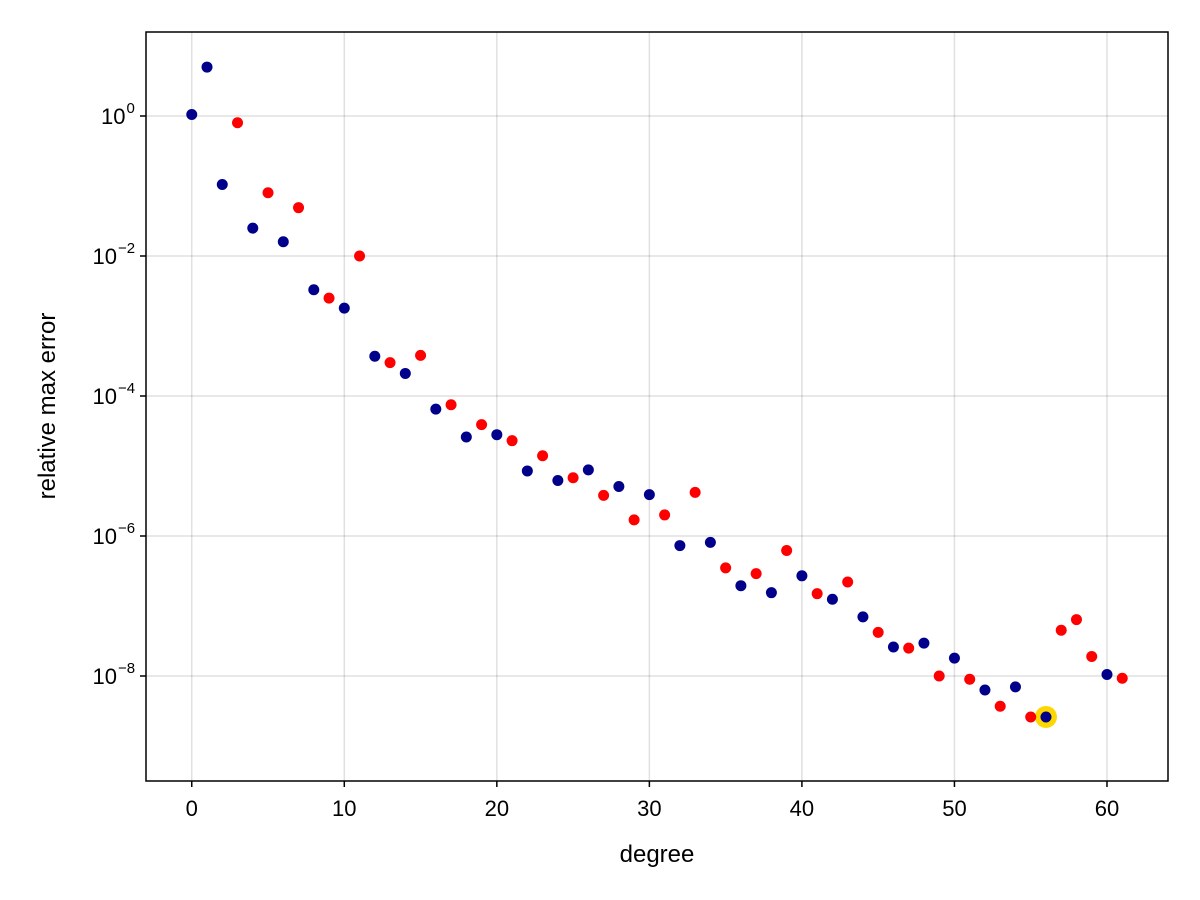 Image resolution: width=1200 pixels, height=900 pixels. I want to click on x-tick-label: 60, so click(1107, 808).